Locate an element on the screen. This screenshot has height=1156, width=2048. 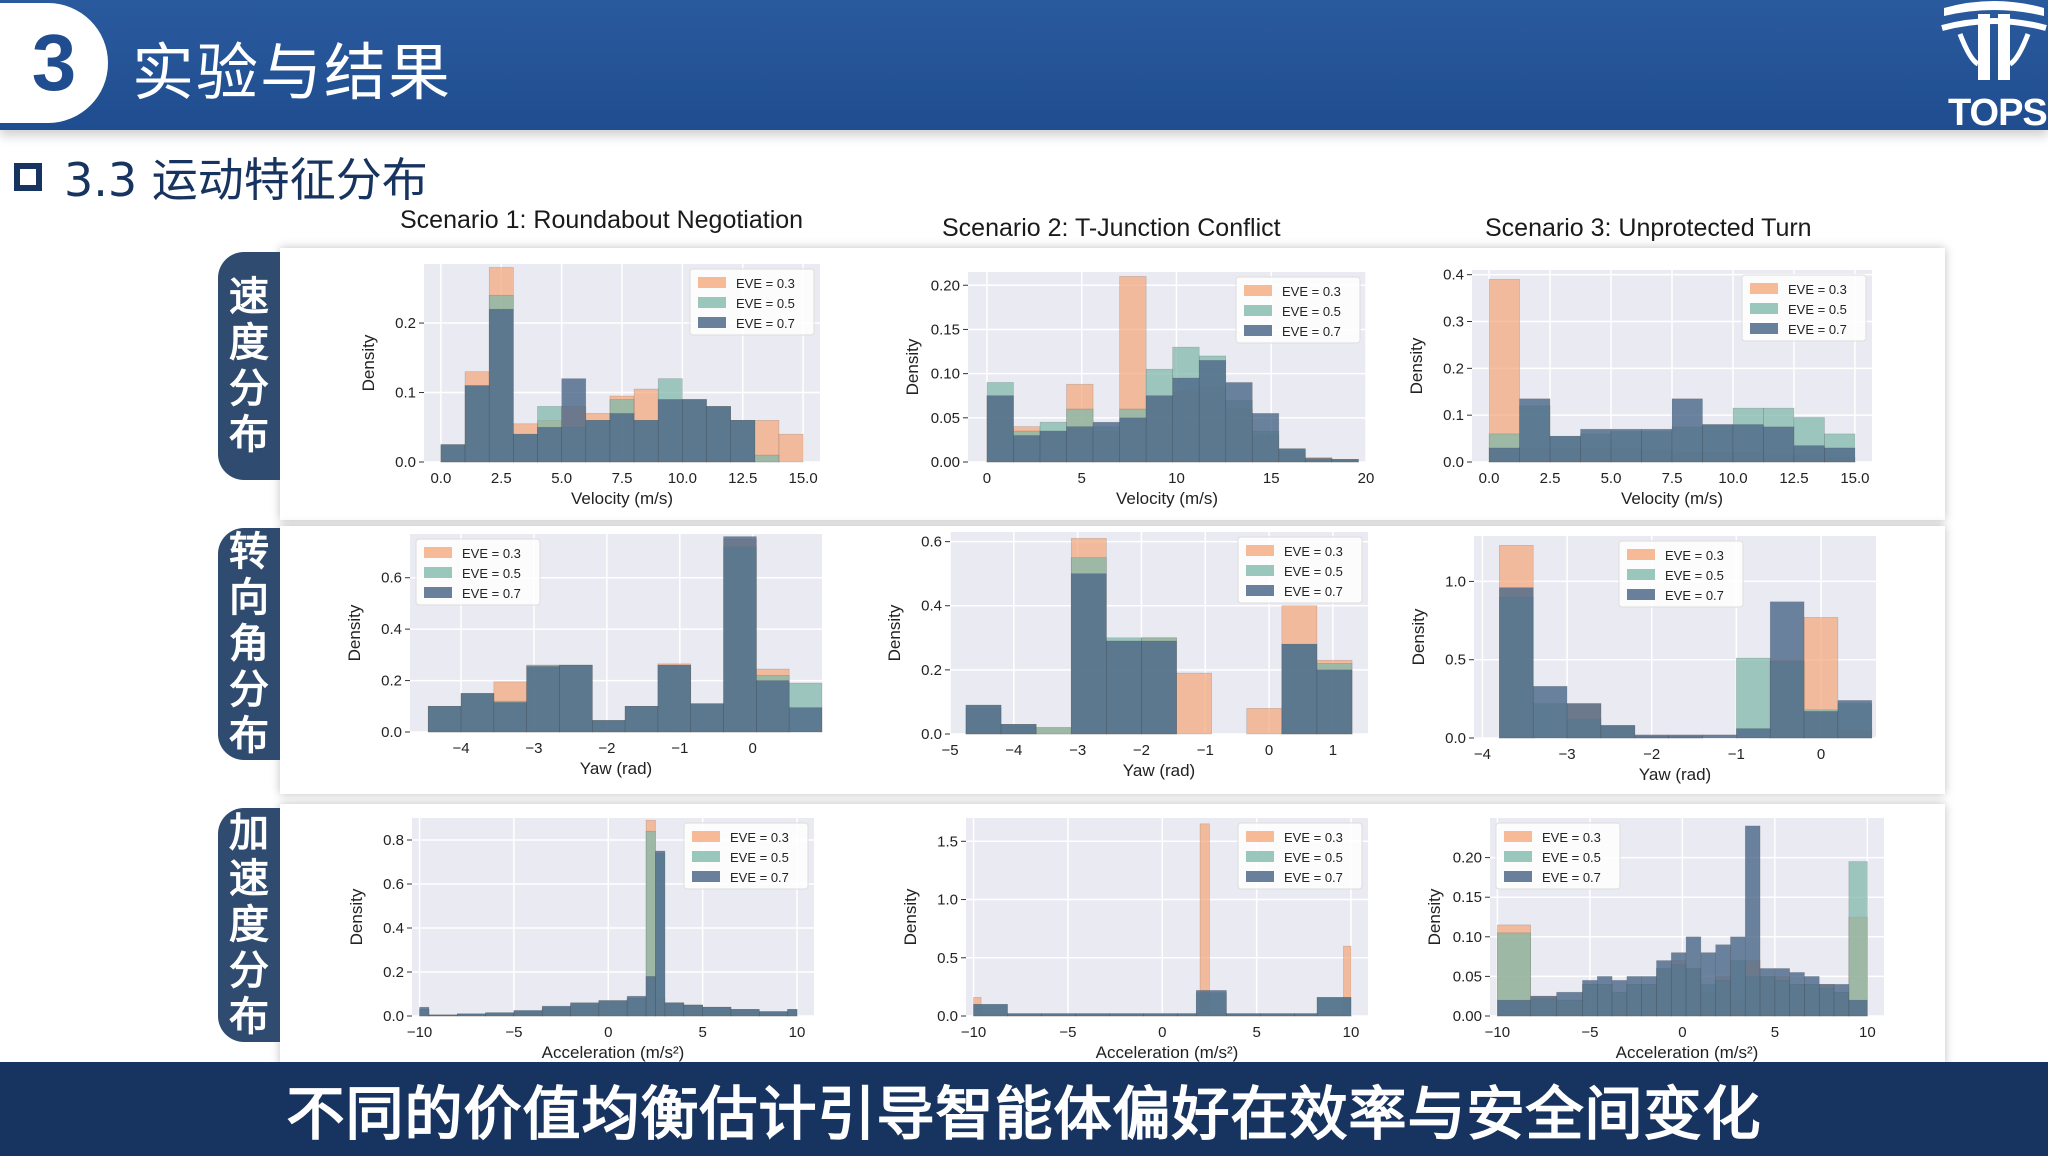
x-tick-label: 2.5 is located at coordinates (1550, 478).